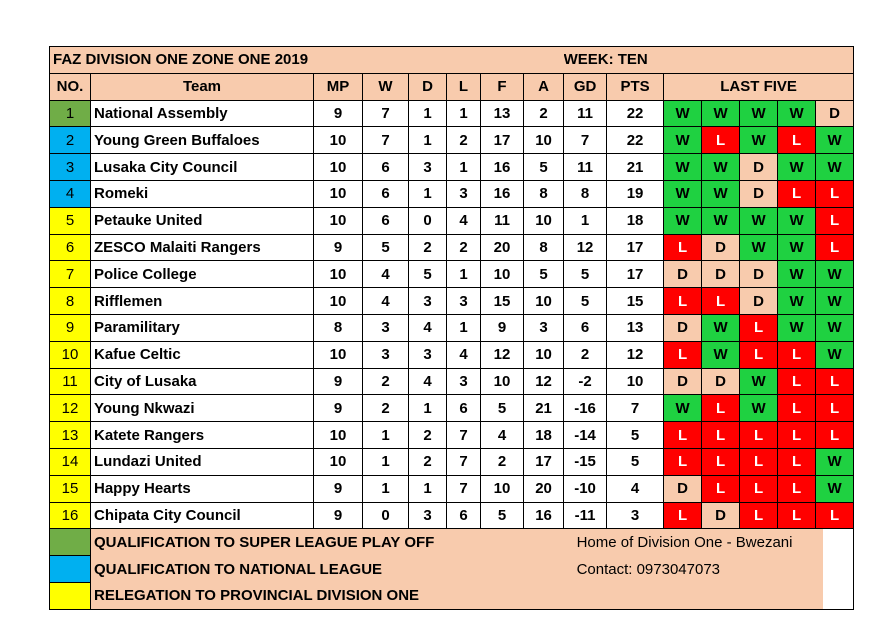  I want to click on legend-label: RELEGATION TO PROVINCIAL DIVISION ONE, so click(348, 596).